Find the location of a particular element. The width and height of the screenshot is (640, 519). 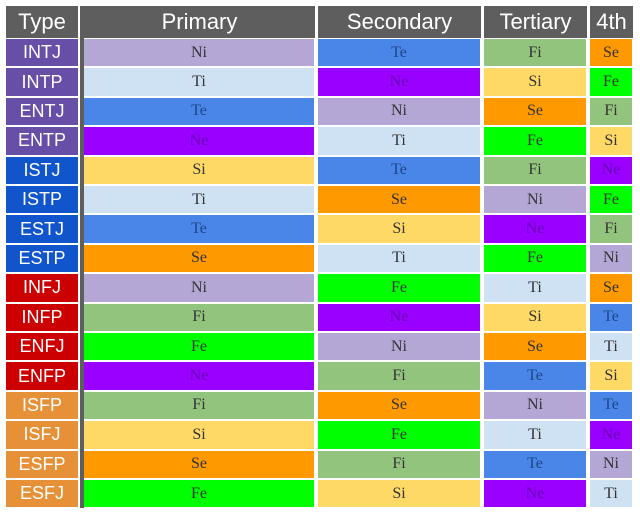

function-cell-enfp-2: Fi is located at coordinates (399, 376).